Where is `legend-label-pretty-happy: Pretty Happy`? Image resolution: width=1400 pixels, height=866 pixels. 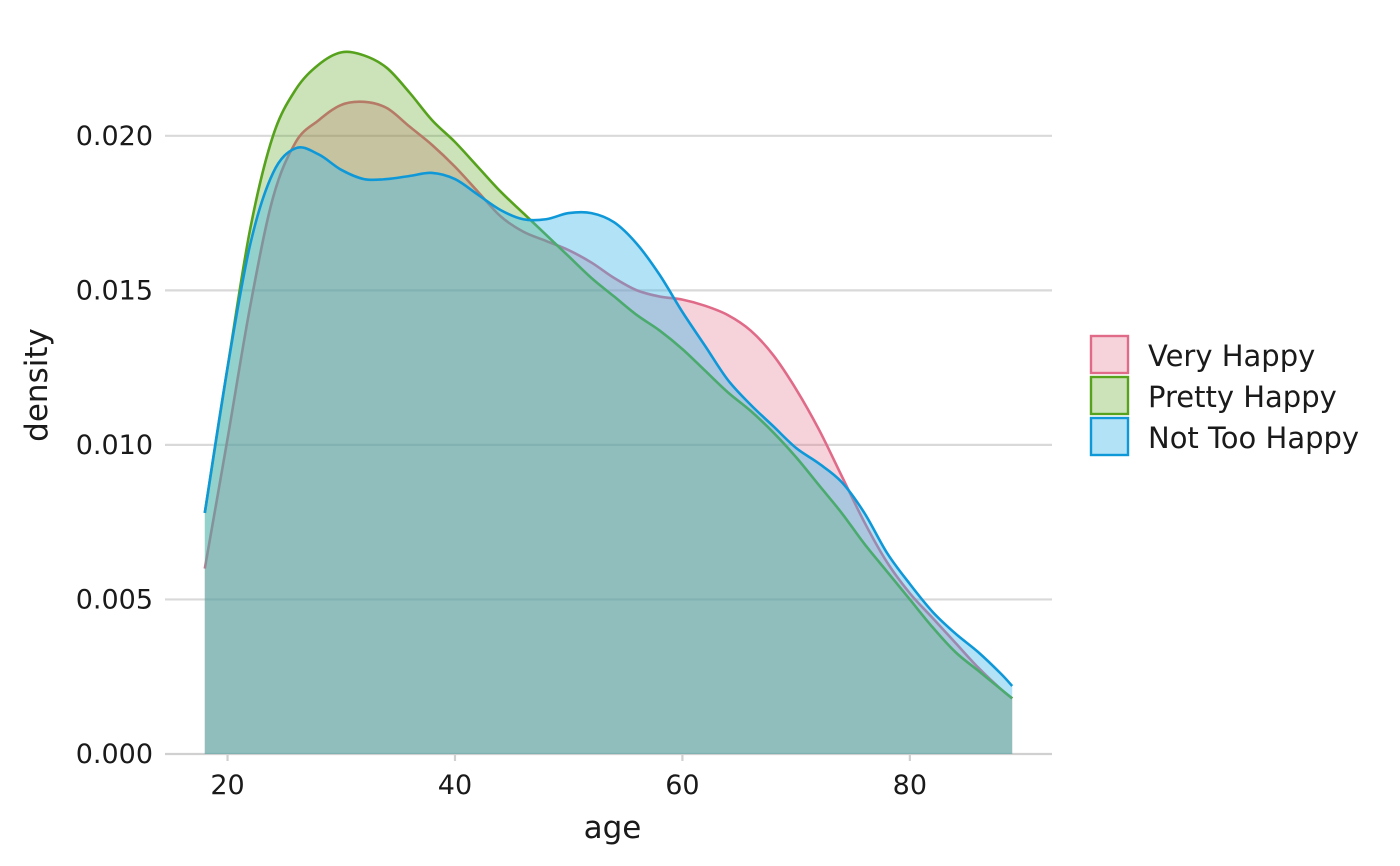 legend-label-pretty-happy: Pretty Happy is located at coordinates (1242, 397).